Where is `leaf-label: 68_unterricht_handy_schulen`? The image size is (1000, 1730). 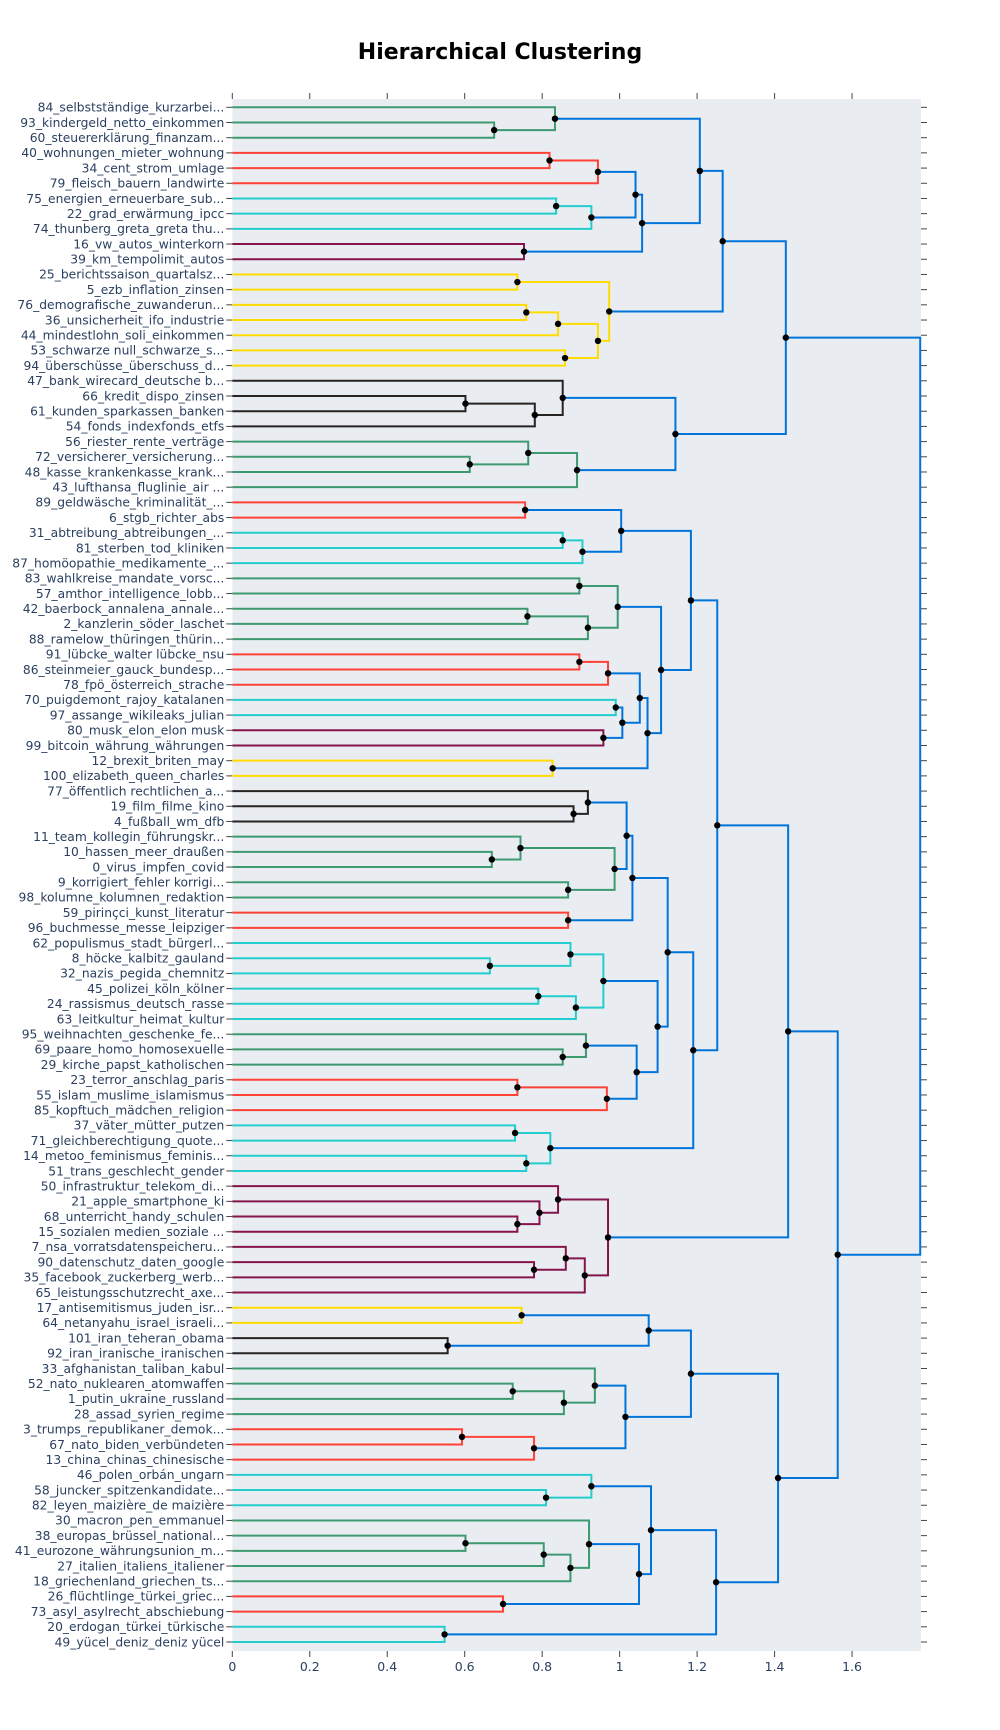 leaf-label: 68_unterricht_handy_schulen is located at coordinates (134, 1217).